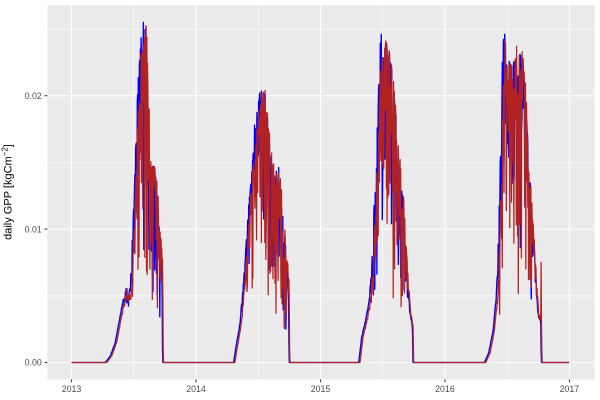 This screenshot has height=400, width=600. What do you see at coordinates (570, 389) in the screenshot?
I see `svg-text: 2017` at bounding box center [570, 389].